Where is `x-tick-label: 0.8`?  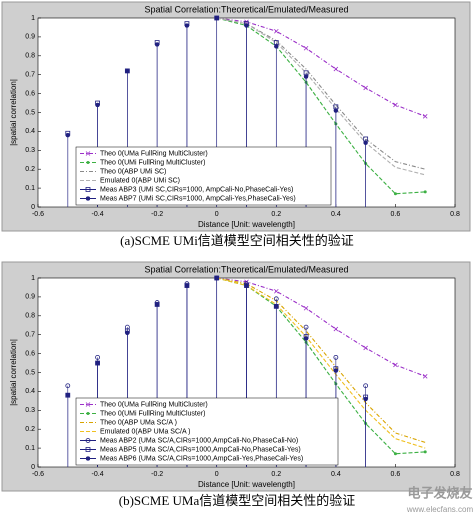
x-tick-label: 0.8 is located at coordinates (455, 474).